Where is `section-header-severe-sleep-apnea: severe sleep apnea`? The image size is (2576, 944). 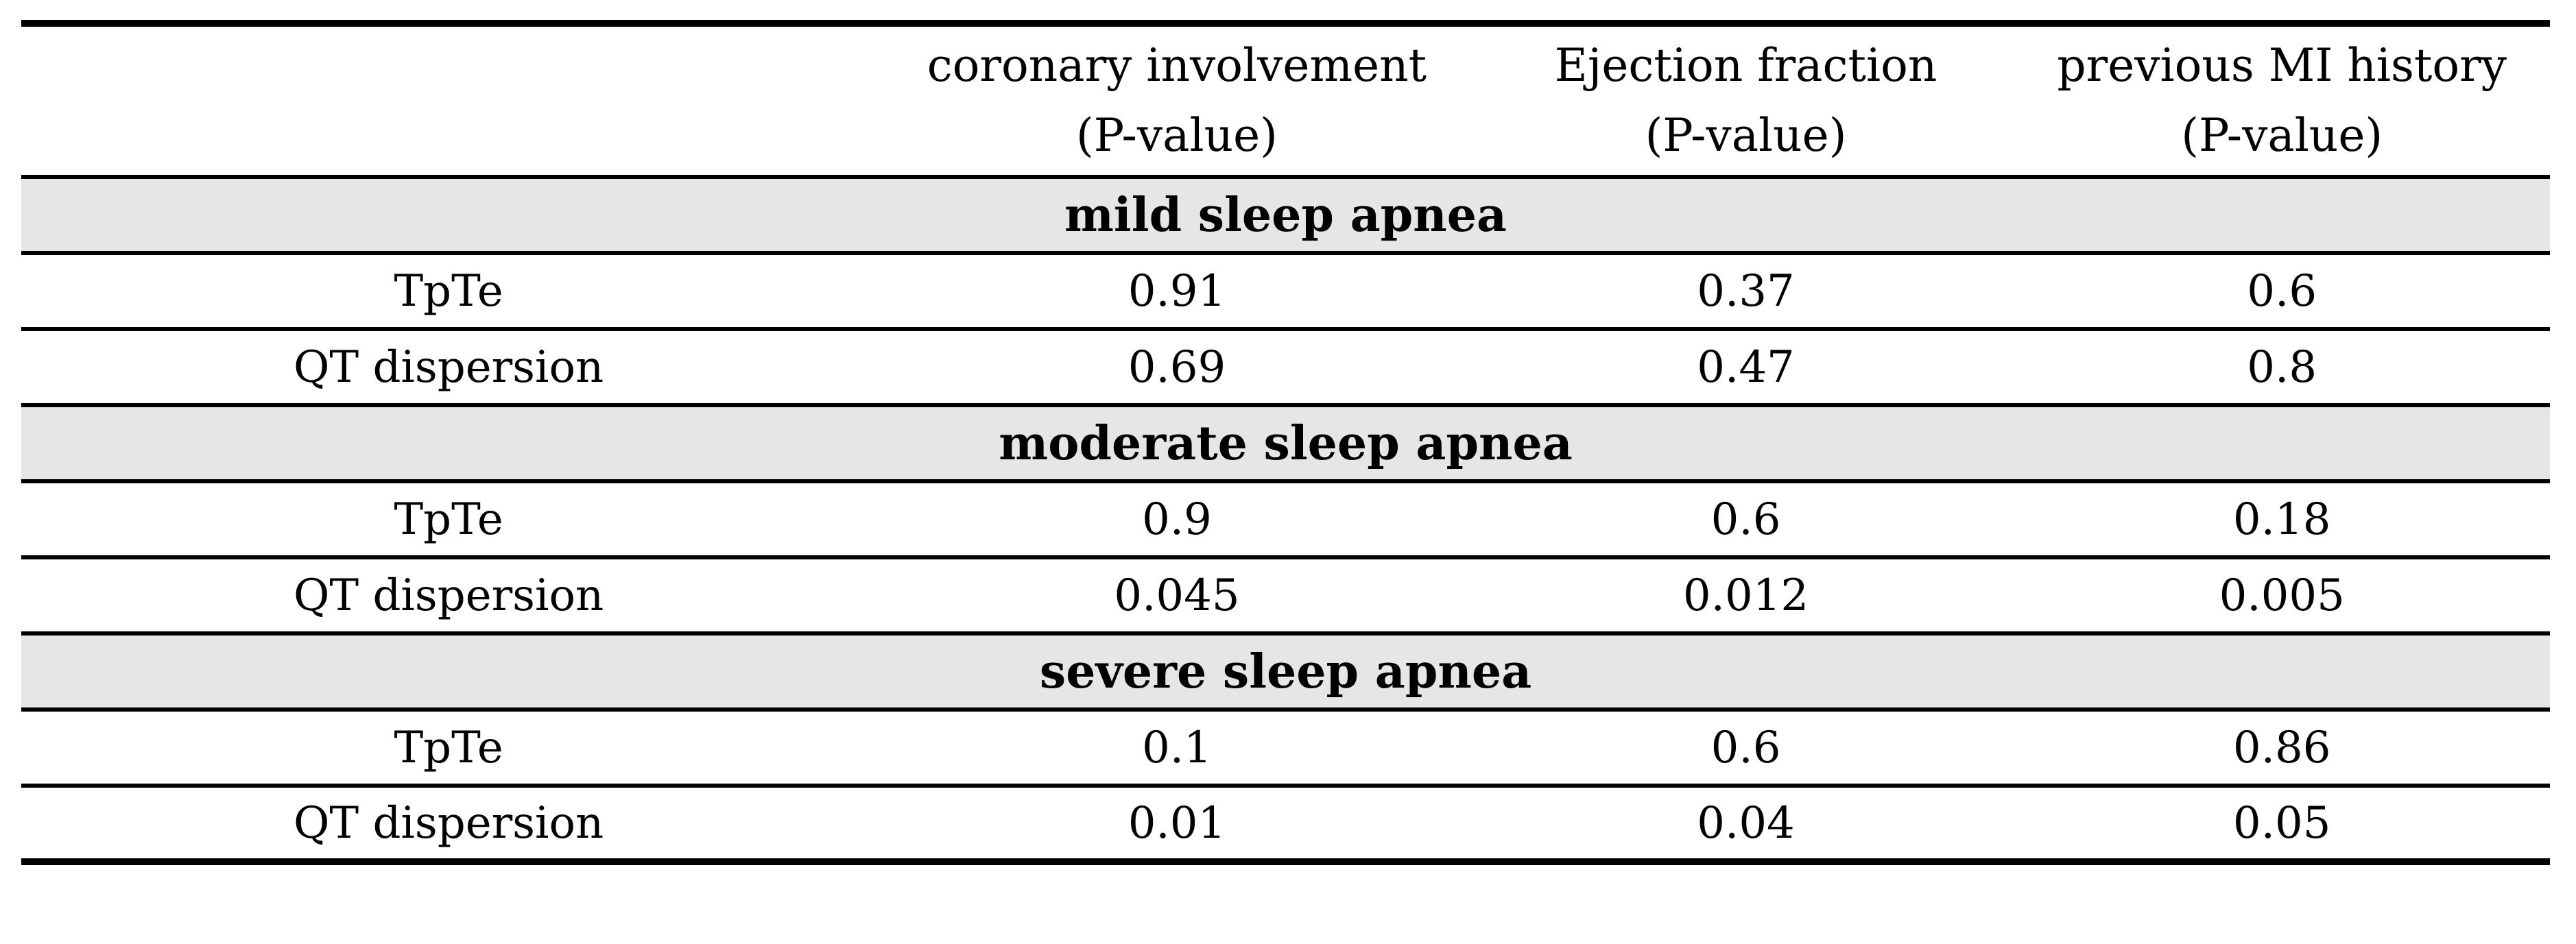
section-header-severe-sleep-apnea: severe sleep apnea is located at coordinates (1285, 671).